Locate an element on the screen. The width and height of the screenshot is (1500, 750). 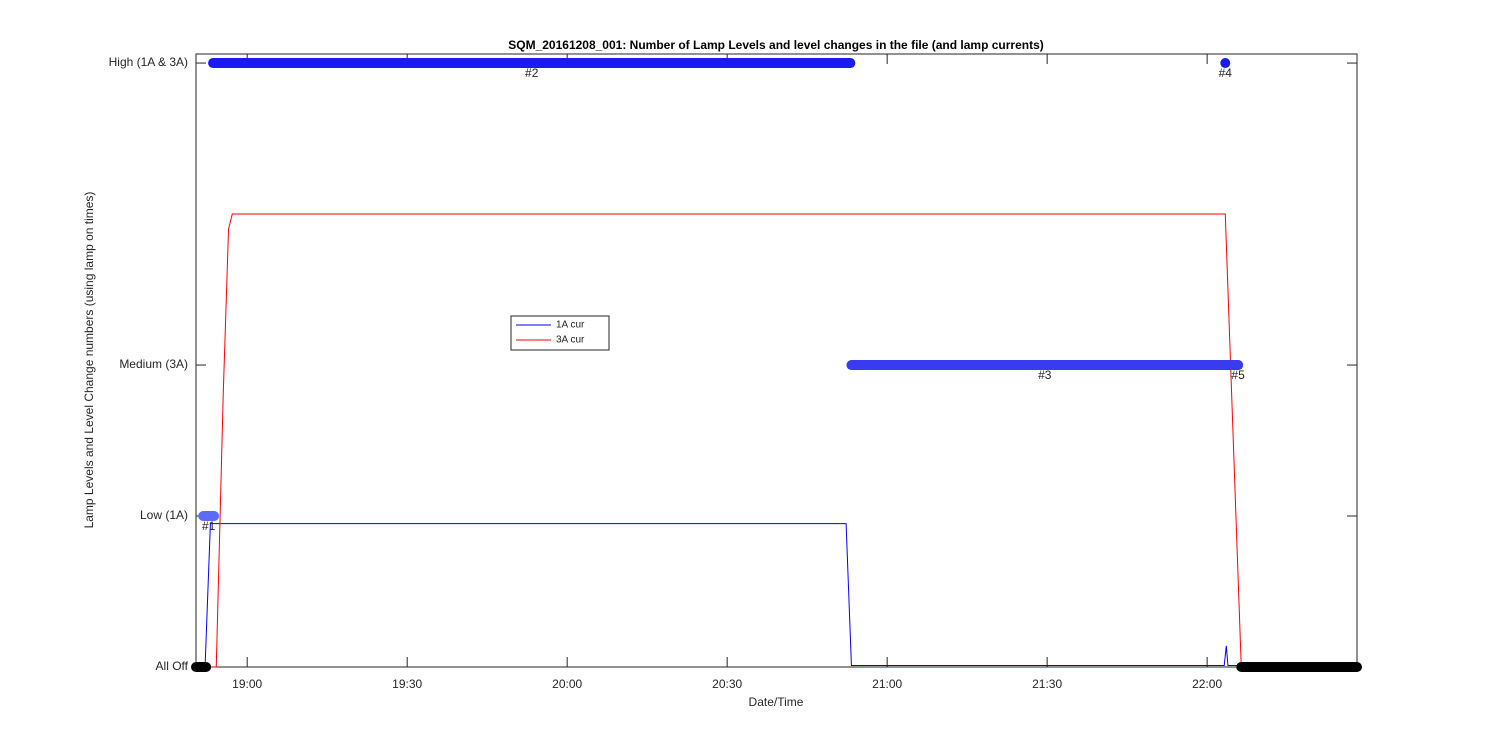
y-tick-label: Low (1A) is located at coordinates (164, 515).